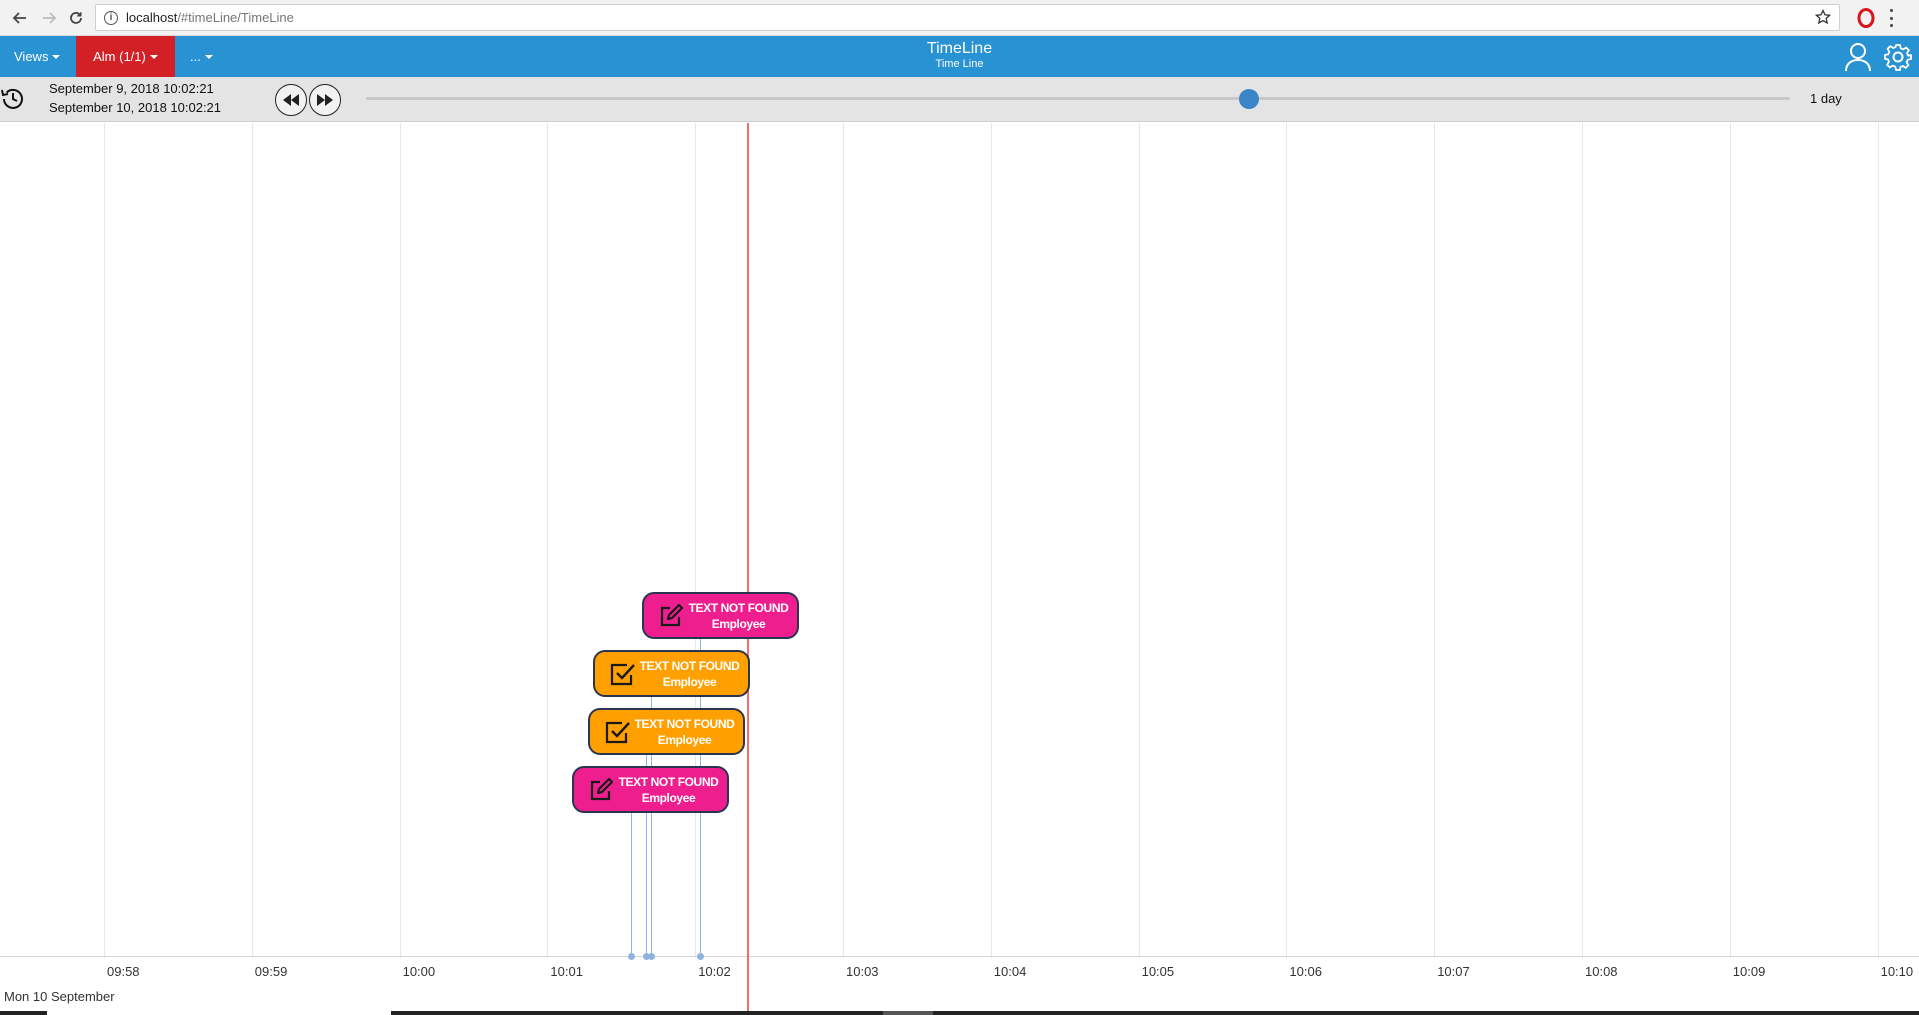  Describe the element at coordinates (1305, 971) in the screenshot. I see `tick-label: 10:06` at that location.